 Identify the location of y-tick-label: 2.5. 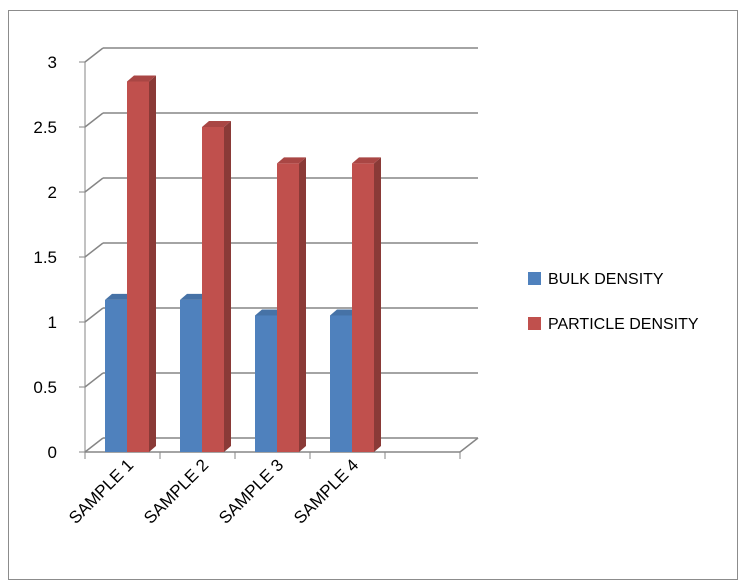
(45, 127).